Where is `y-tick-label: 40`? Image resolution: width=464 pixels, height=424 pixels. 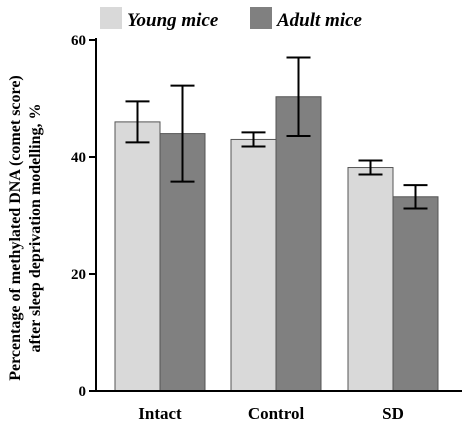
y-tick-label: 40 is located at coordinates (78, 158).